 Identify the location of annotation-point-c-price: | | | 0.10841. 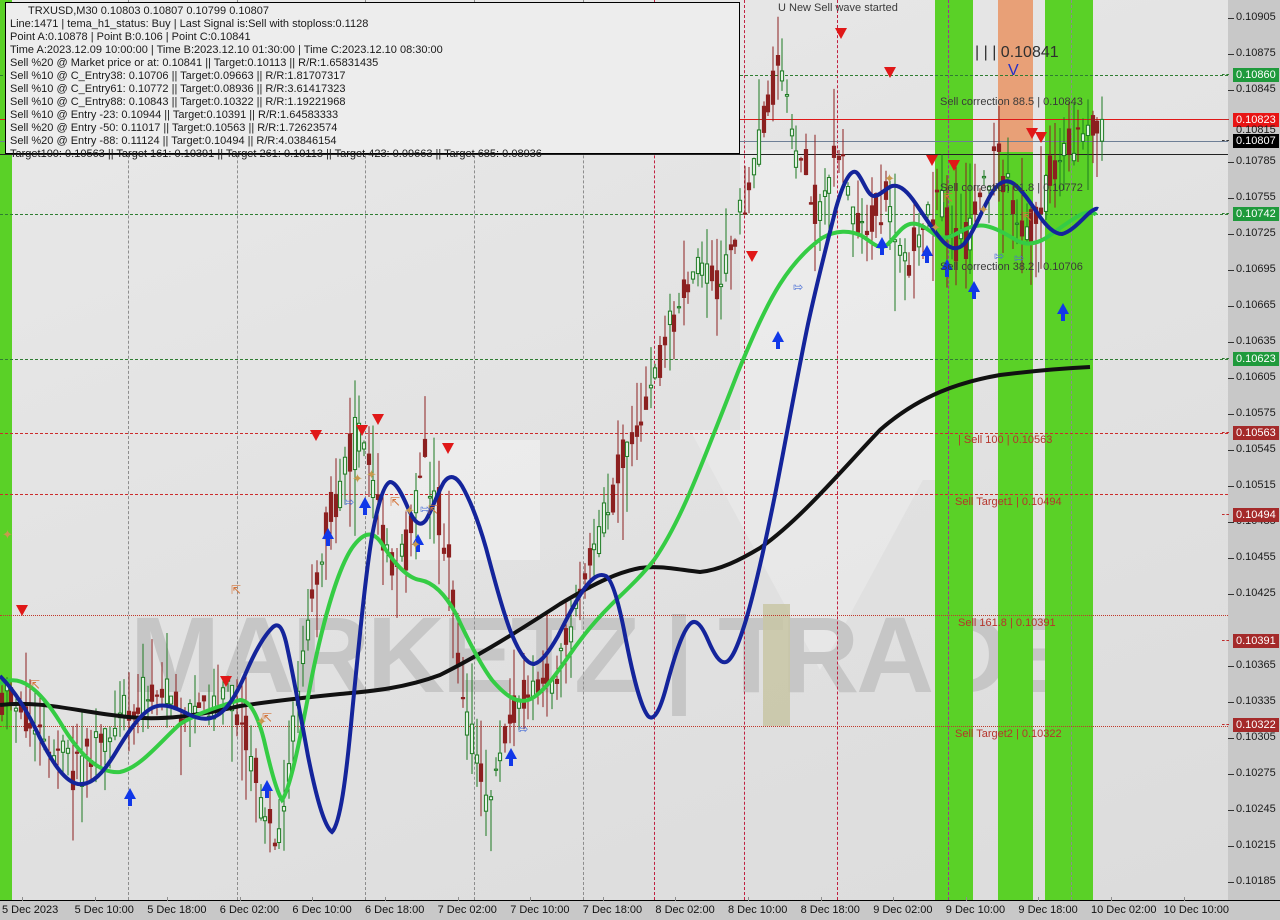
(1017, 52).